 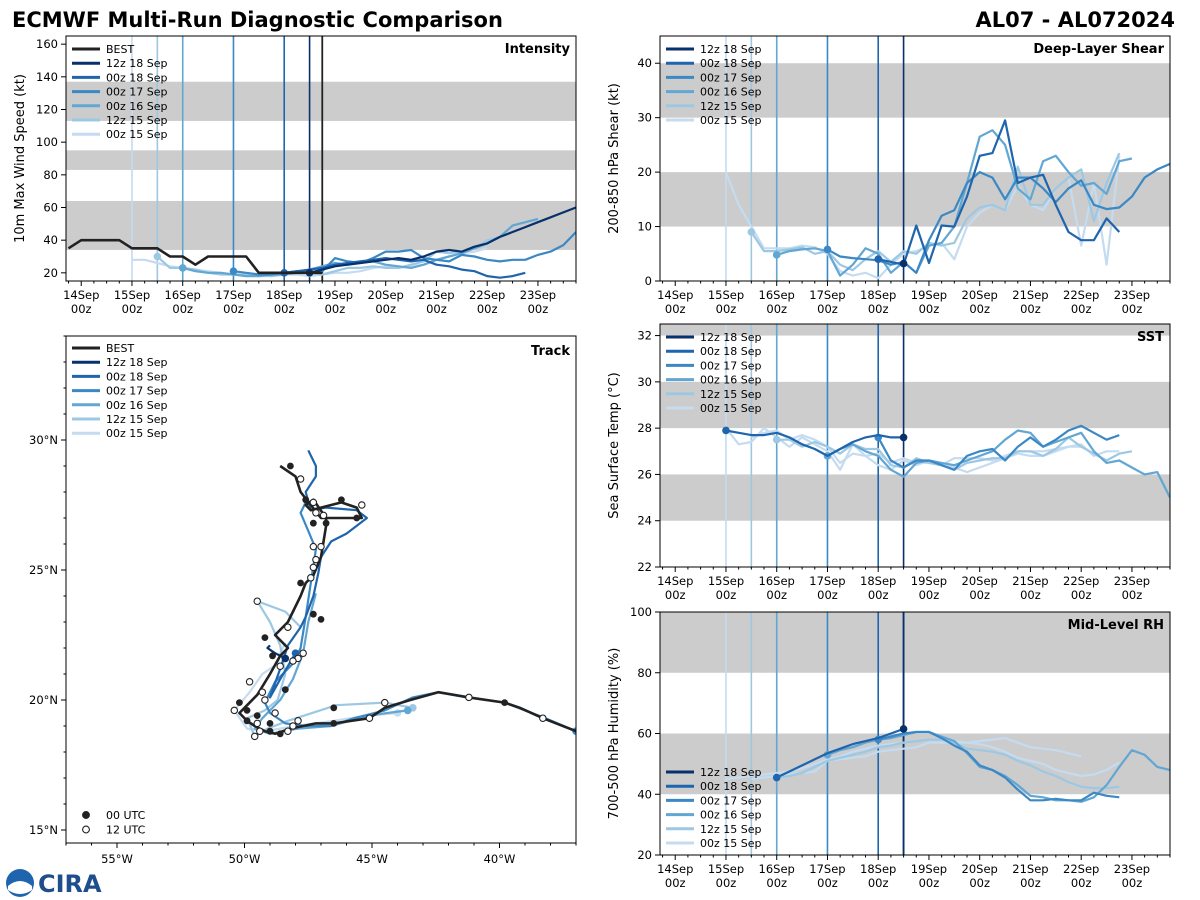 I want to click on rh-legend-label: 00z 17 Sep, so click(x=731, y=800).